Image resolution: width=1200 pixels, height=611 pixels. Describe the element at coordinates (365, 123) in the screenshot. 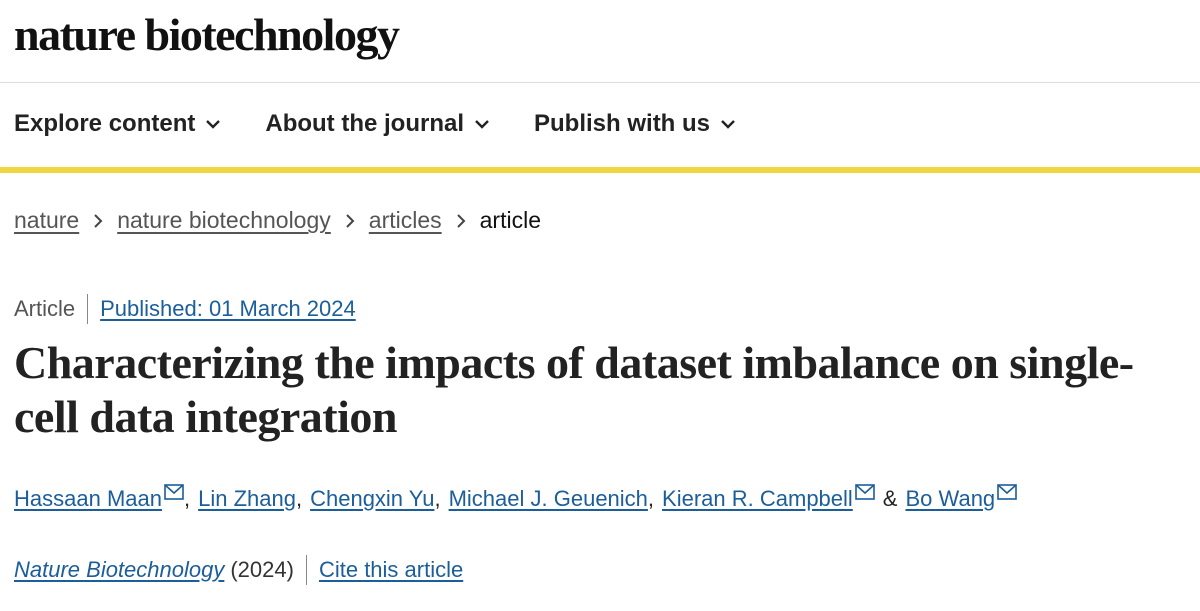

I see `nav-label: About the journal` at that location.